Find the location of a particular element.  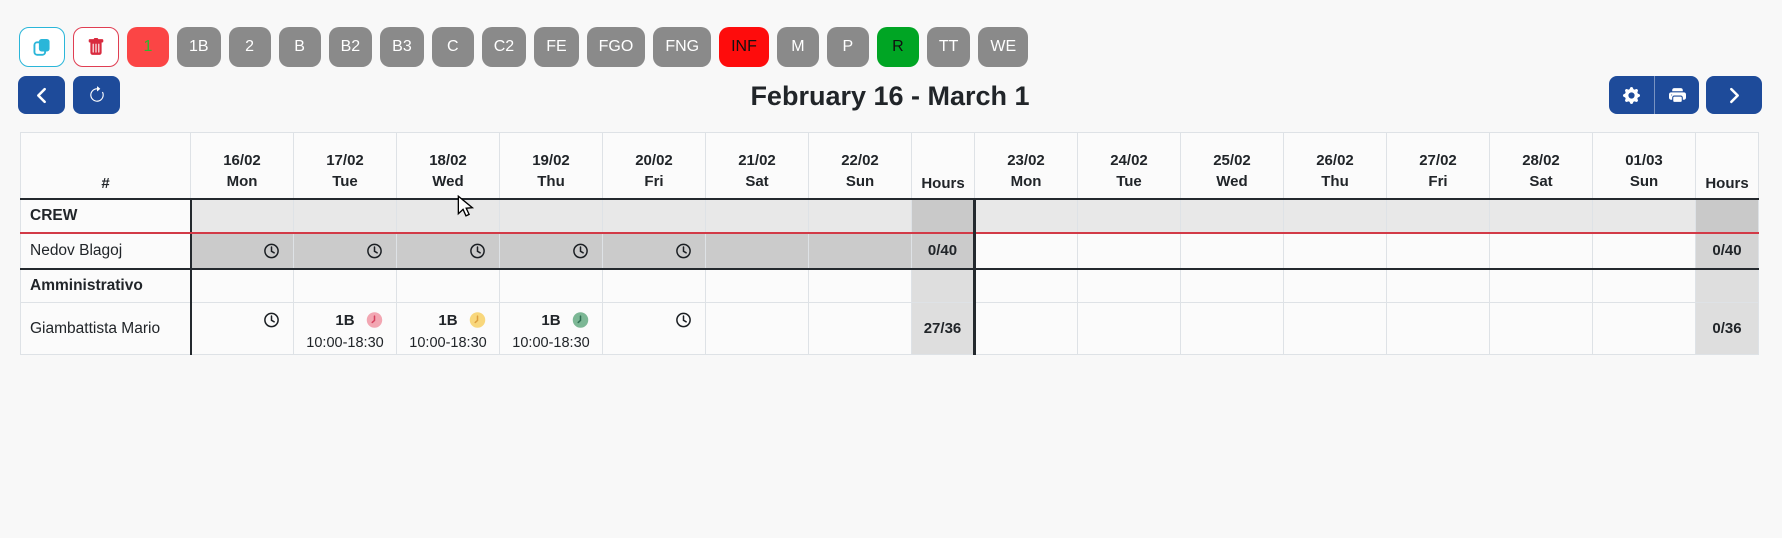

shift-button-p: P is located at coordinates (847, 47).